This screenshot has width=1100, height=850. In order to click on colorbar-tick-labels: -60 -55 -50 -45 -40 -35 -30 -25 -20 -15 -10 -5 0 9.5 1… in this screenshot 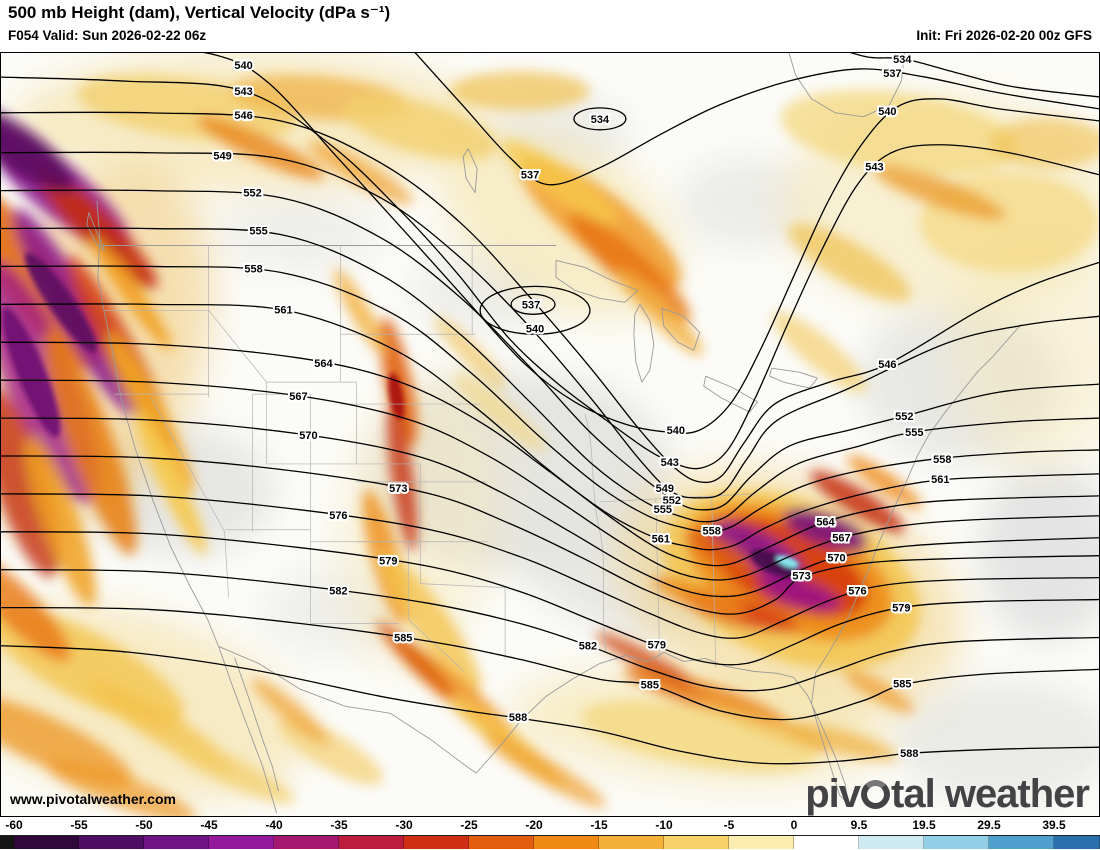, I will do `click(550, 826)`.